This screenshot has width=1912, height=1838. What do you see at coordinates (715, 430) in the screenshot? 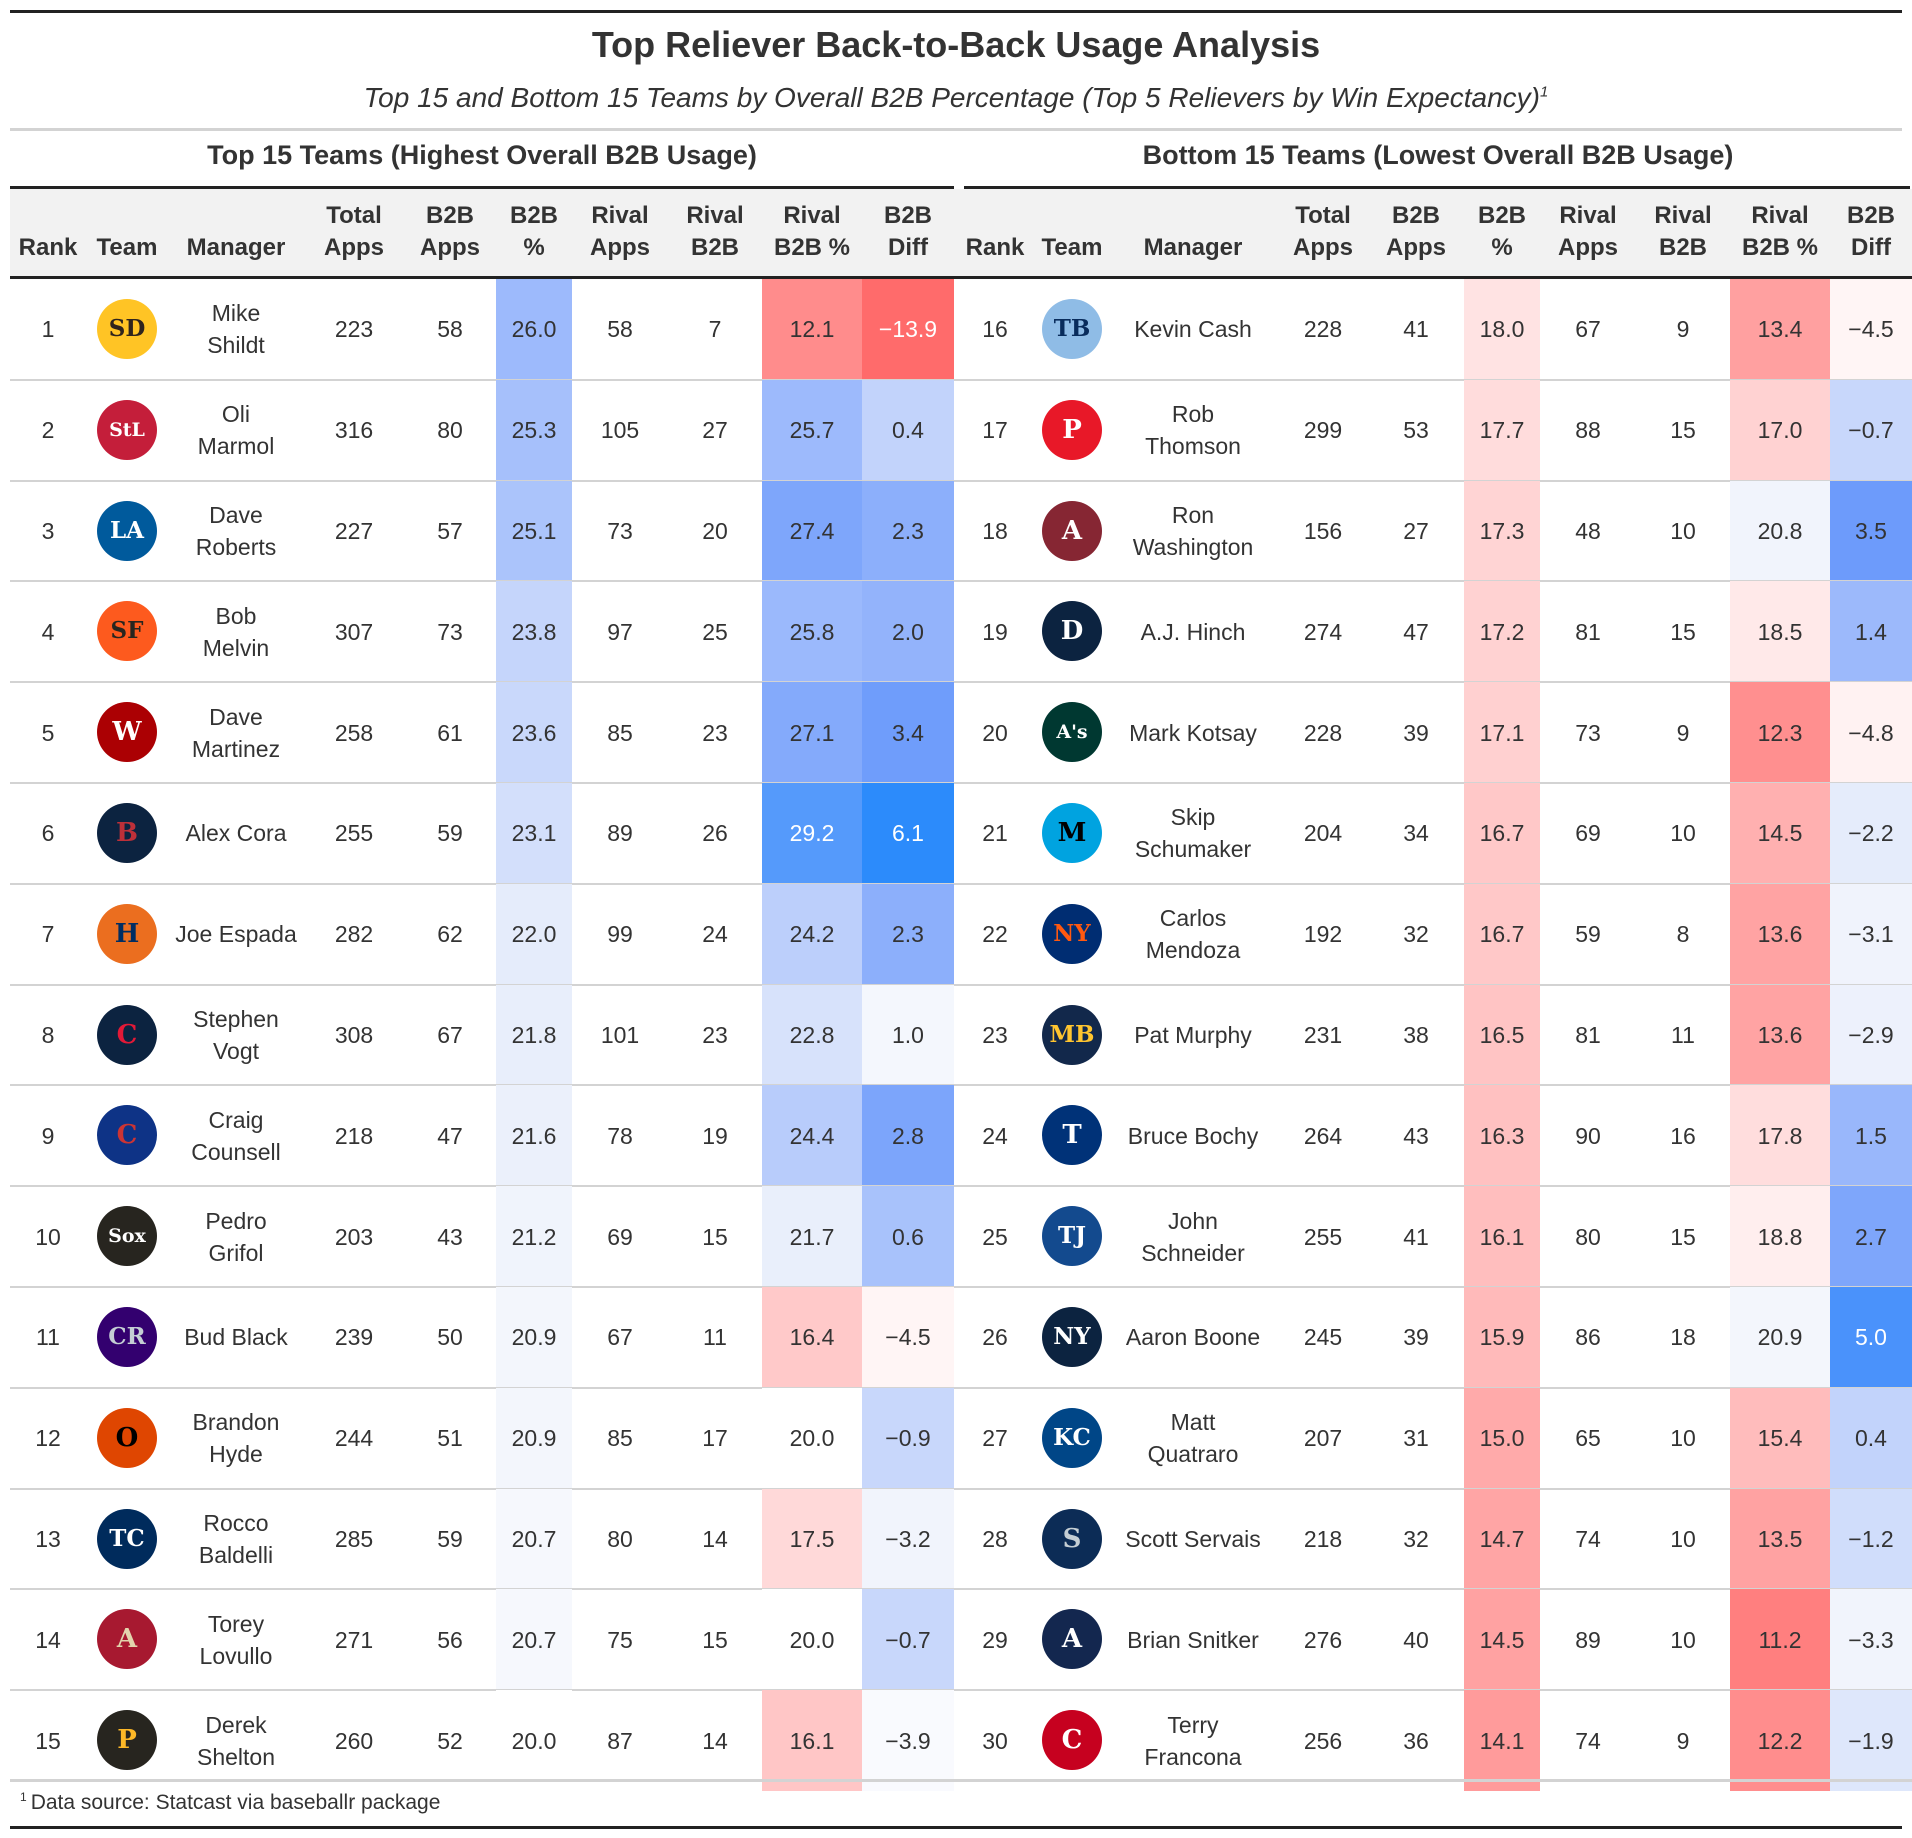
I see `rival-b2b-cell: 27` at bounding box center [715, 430].